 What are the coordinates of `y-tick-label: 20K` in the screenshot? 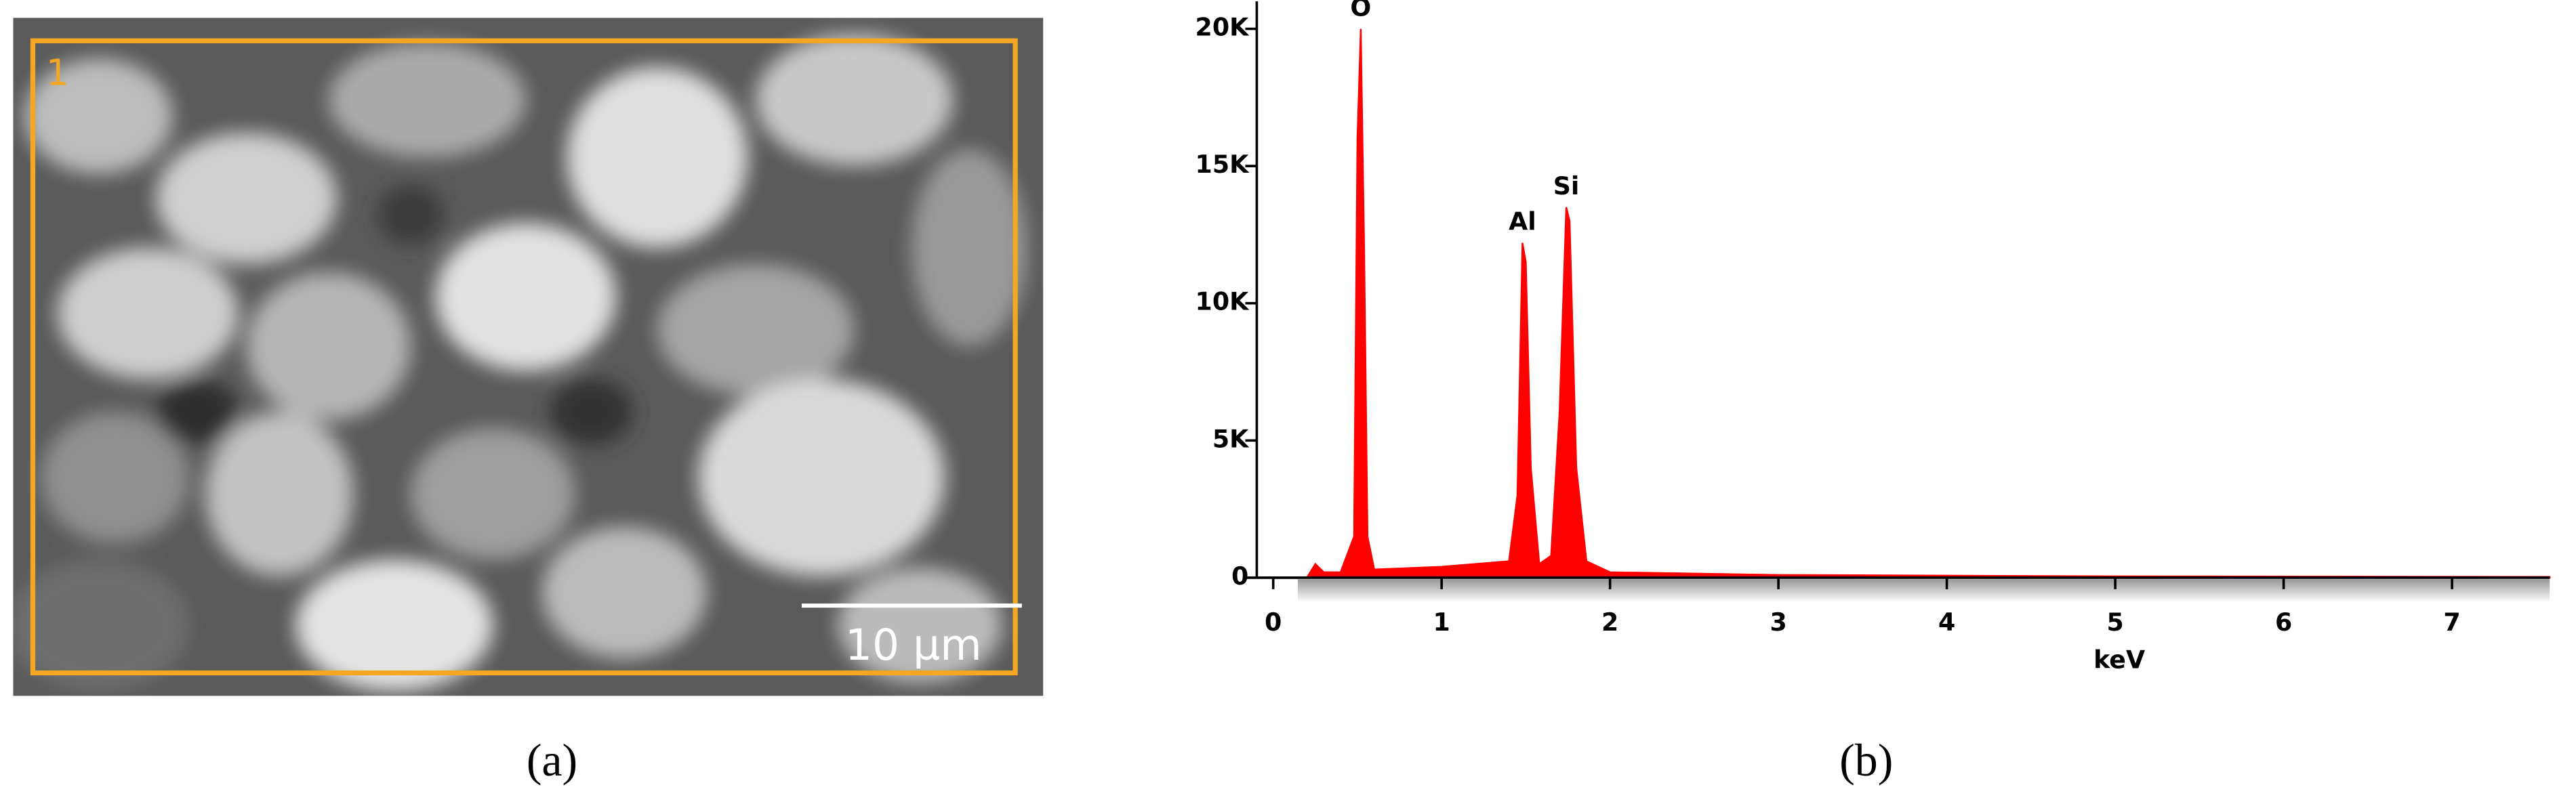 It's located at (1222, 28).